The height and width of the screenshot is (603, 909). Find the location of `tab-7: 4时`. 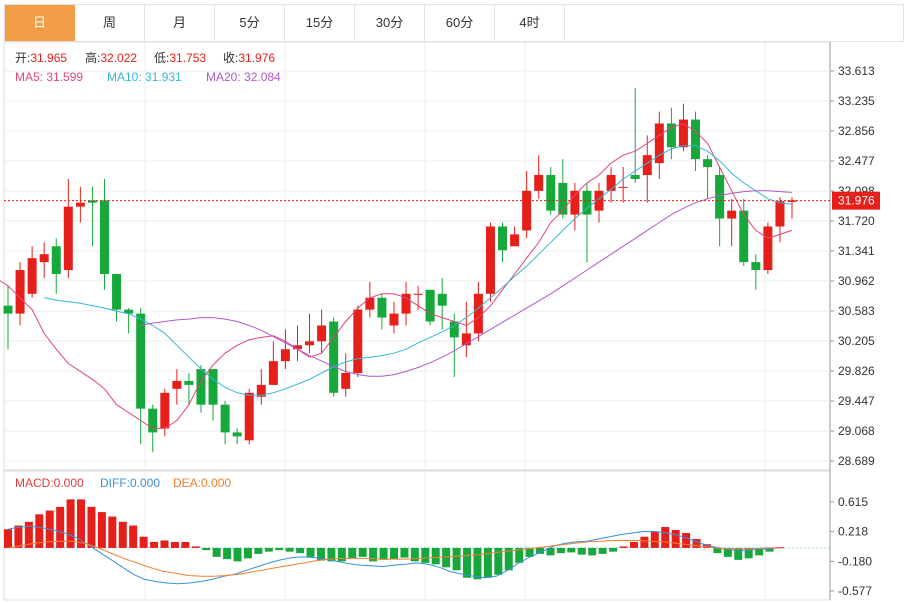

tab-7: 4时 is located at coordinates (530, 23).